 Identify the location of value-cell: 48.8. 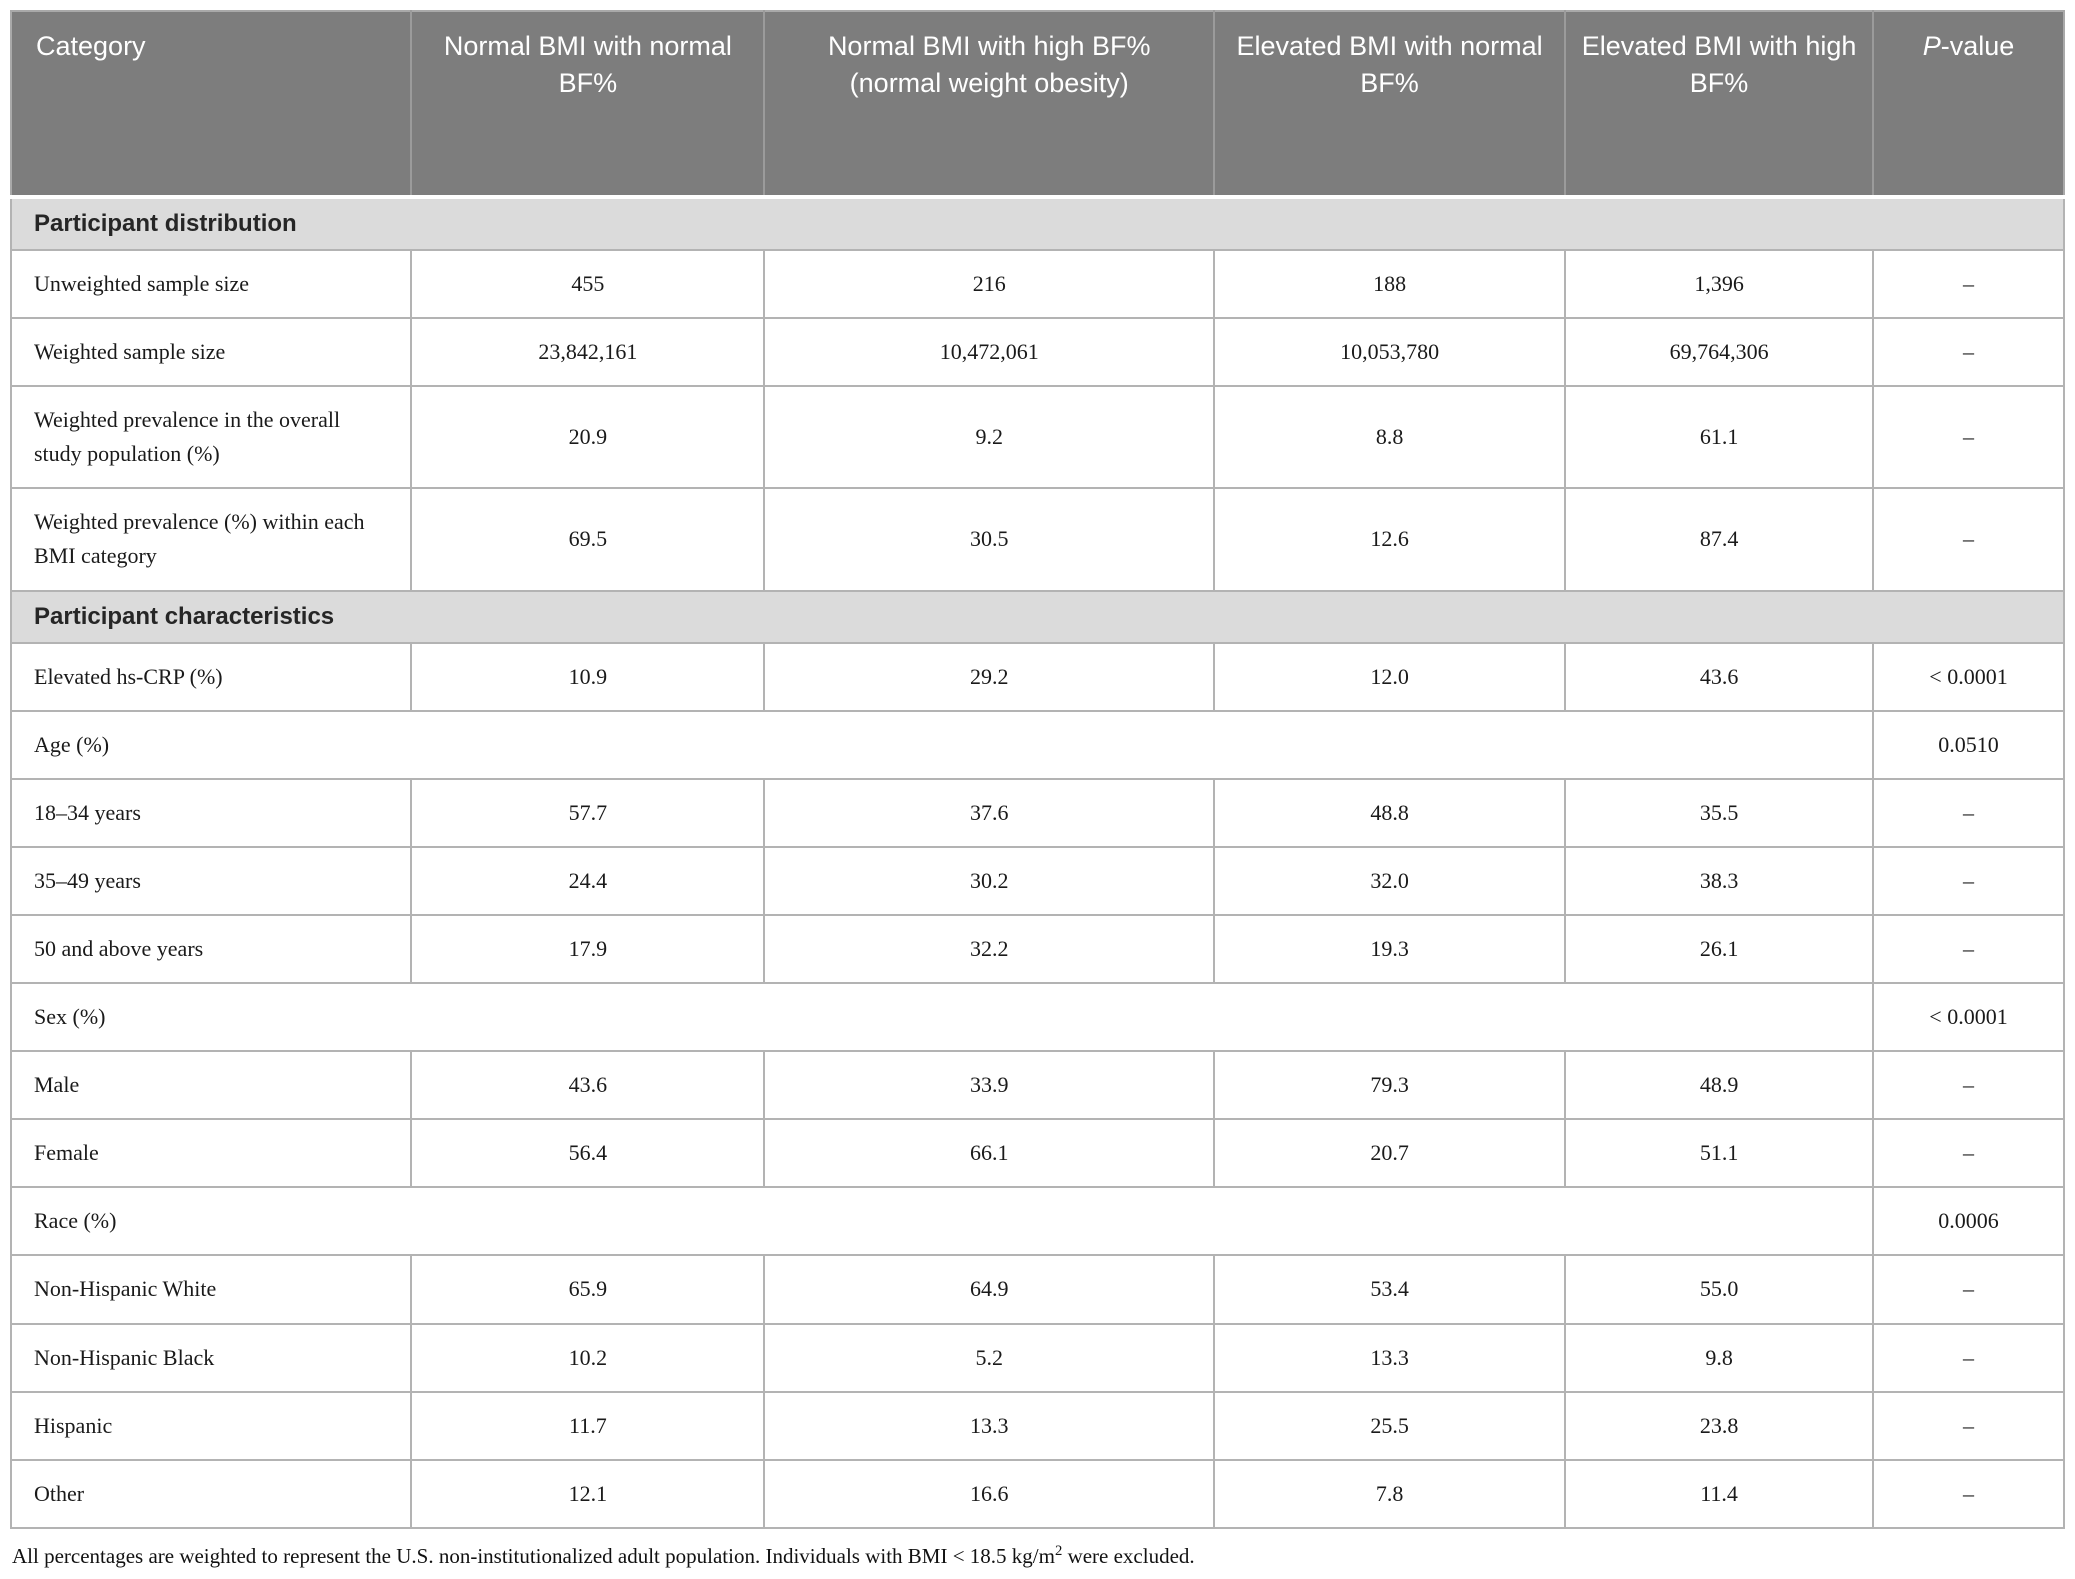
(1390, 812).